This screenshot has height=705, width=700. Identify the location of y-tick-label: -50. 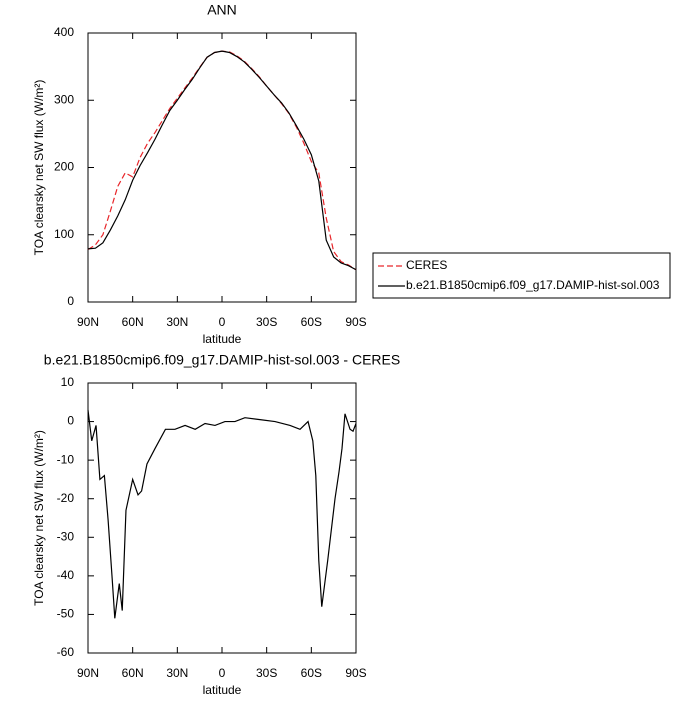
(66, 614).